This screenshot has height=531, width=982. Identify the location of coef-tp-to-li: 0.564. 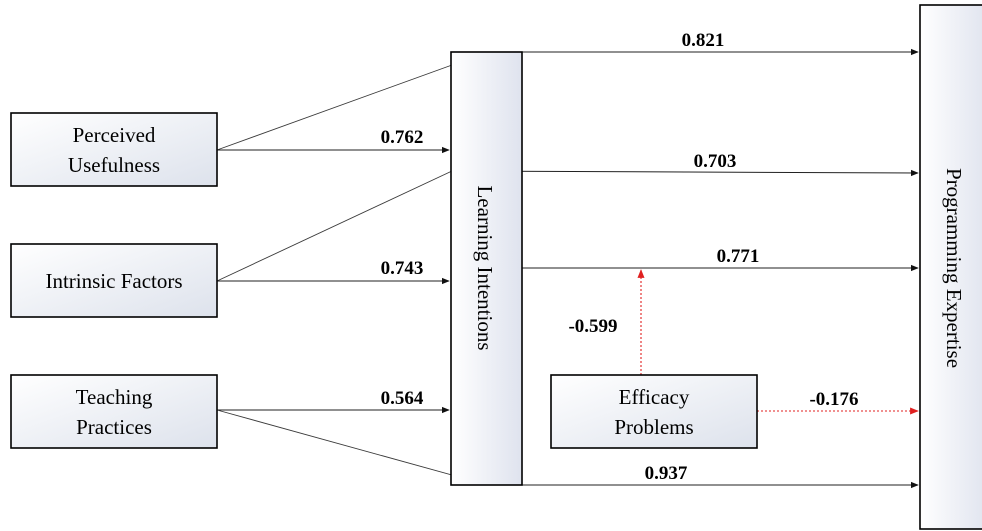
(402, 398).